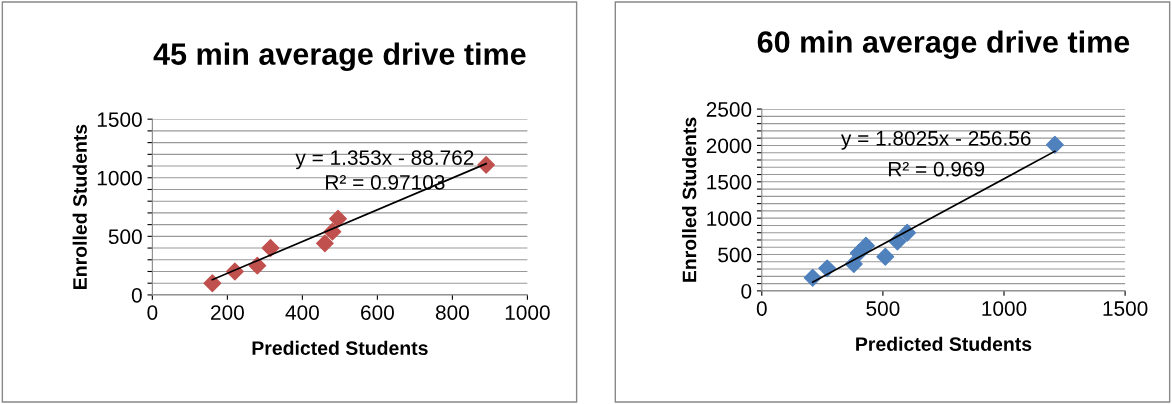 This screenshot has height=404, width=1172. Describe the element at coordinates (883, 308) in the screenshot. I see `x-tick-label: 500` at that location.